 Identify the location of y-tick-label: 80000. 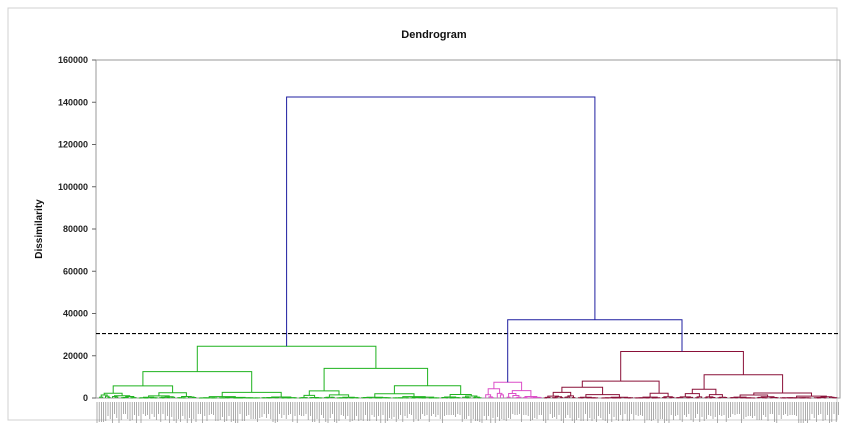
(75, 229).